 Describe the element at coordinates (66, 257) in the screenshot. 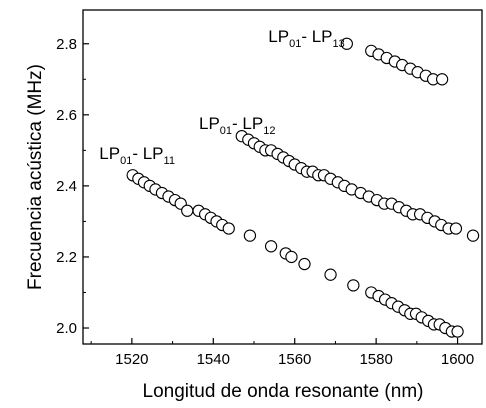

I see `y-tick-label: 2.2` at that location.